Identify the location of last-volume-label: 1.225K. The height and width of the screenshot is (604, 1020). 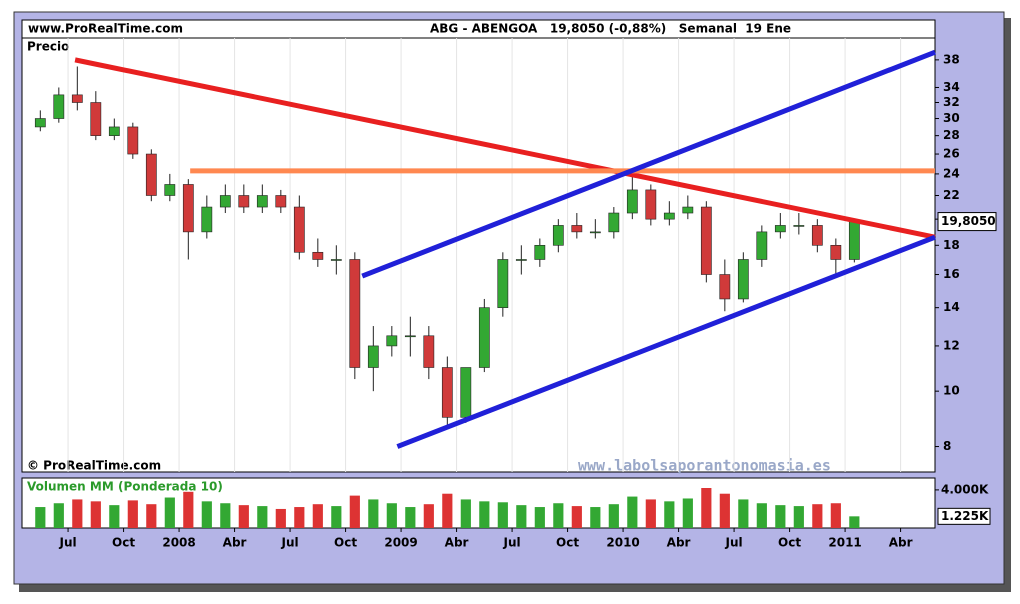
(965, 516).